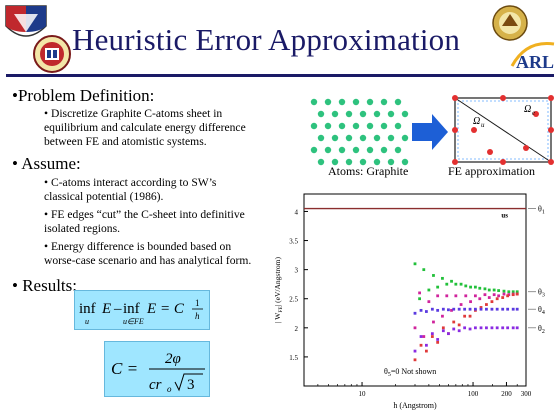 This screenshot has height=420, width=560. Describe the element at coordinates (87, 321) in the screenshot. I see `formula-sub-1: u` at that location.